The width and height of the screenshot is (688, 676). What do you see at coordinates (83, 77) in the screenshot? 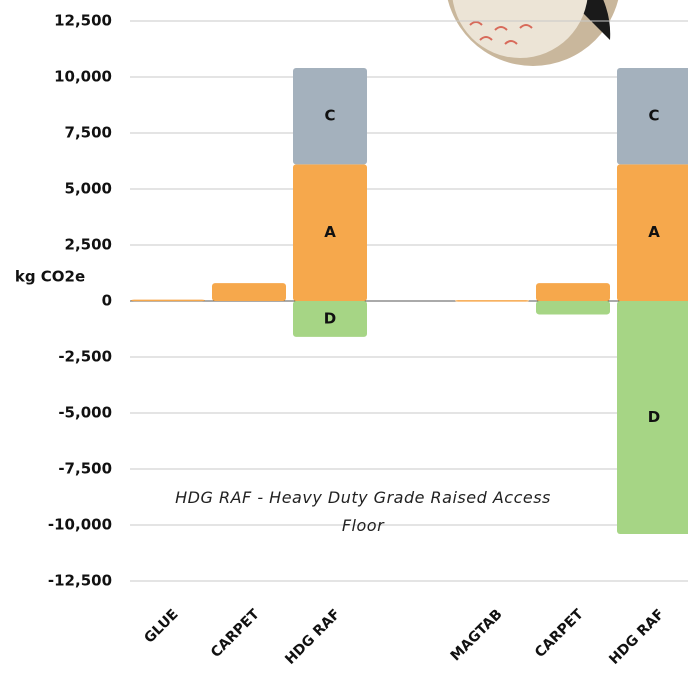
I see `y-tick-label: 10,000` at bounding box center [83, 77].